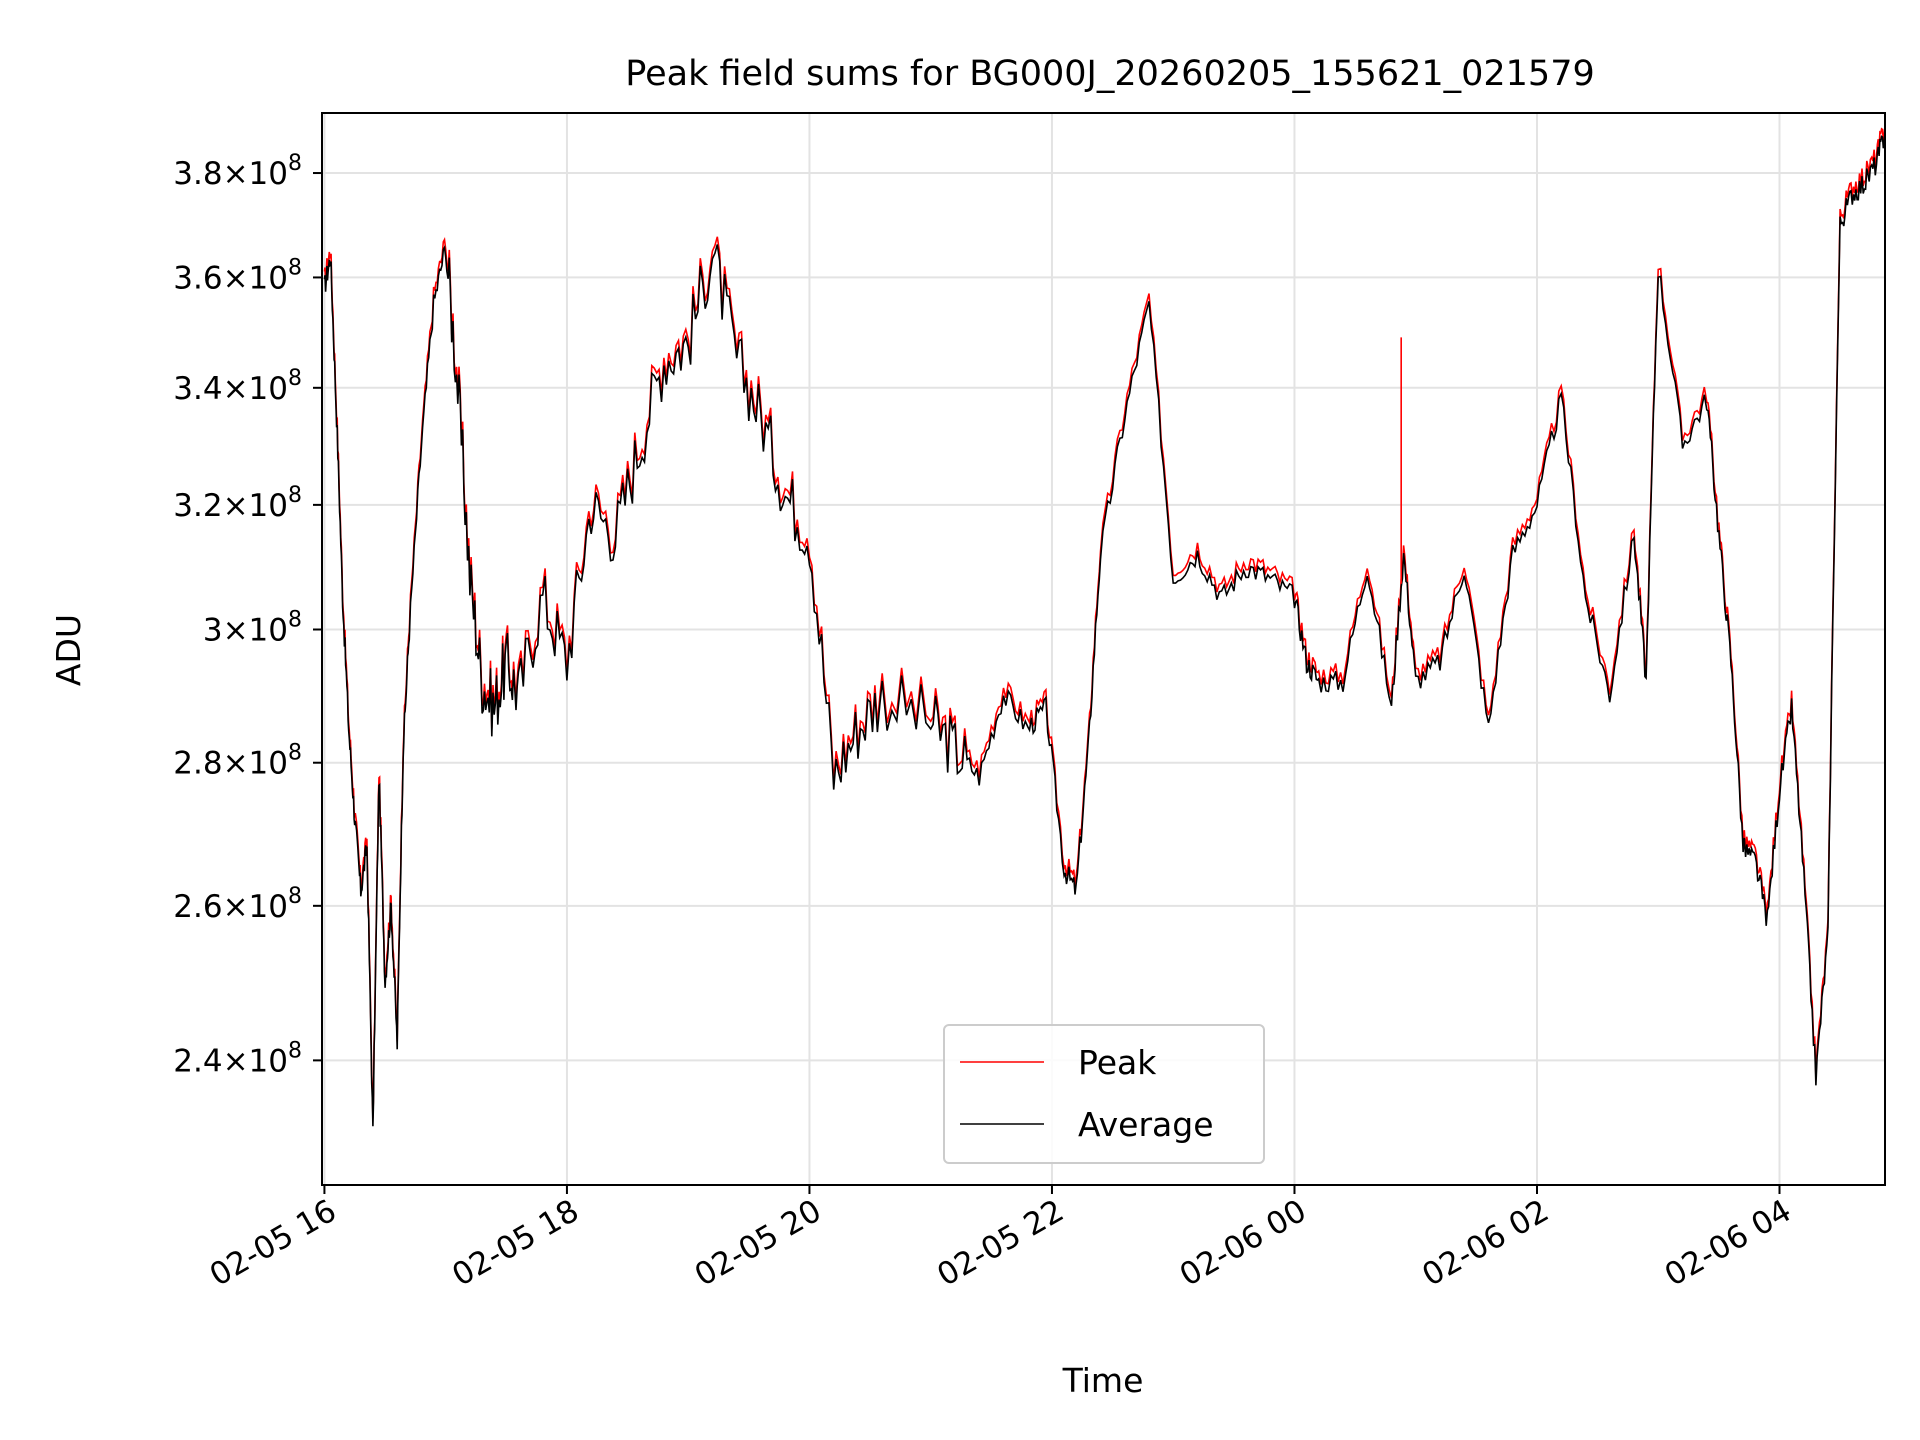  Describe the element at coordinates (237, 904) in the screenshot. I see `y-tick-label: 2.6×108` at that location.